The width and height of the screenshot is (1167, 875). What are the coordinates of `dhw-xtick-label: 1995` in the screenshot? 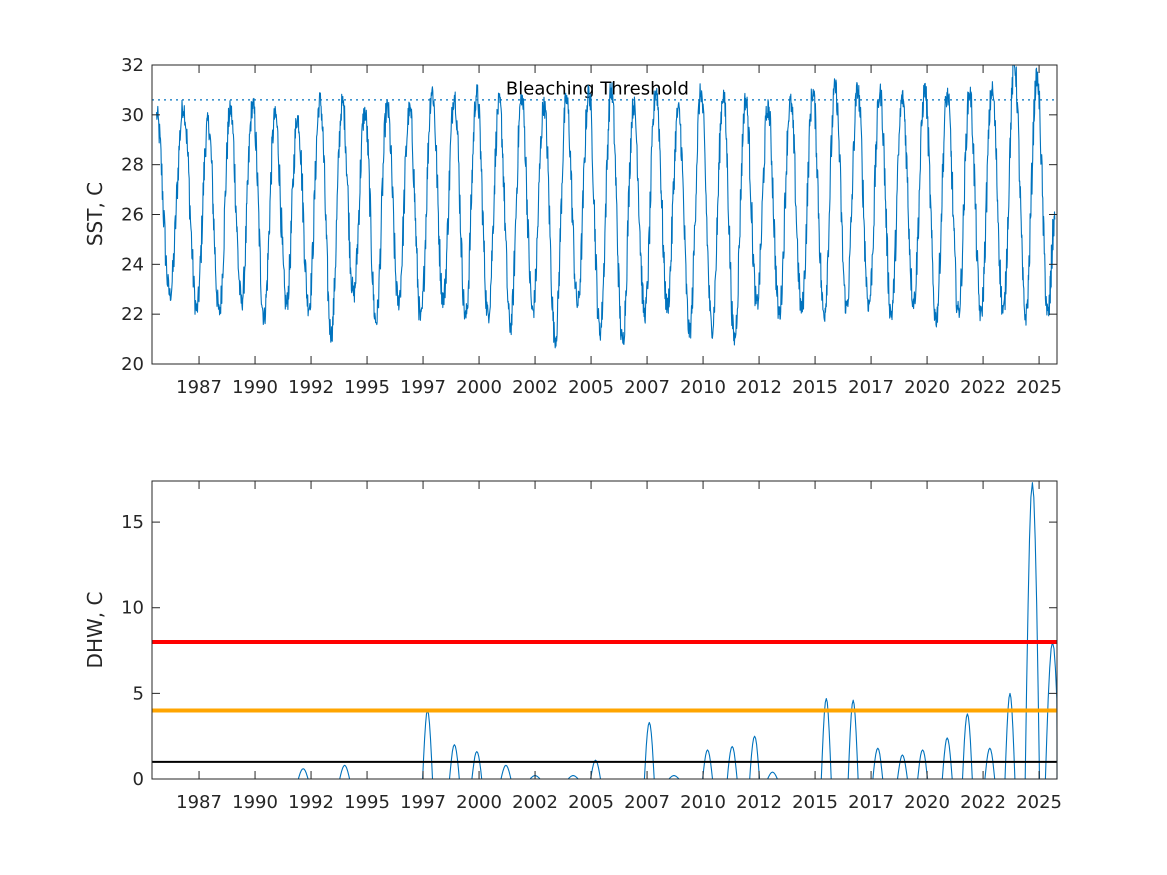 It's located at (367, 802).